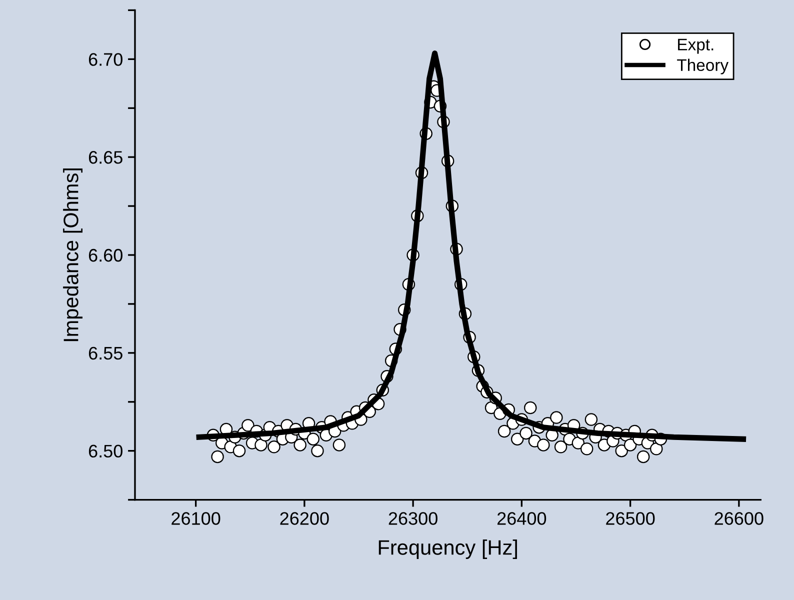  I want to click on y-tick-label: 6.65, so click(105, 157).